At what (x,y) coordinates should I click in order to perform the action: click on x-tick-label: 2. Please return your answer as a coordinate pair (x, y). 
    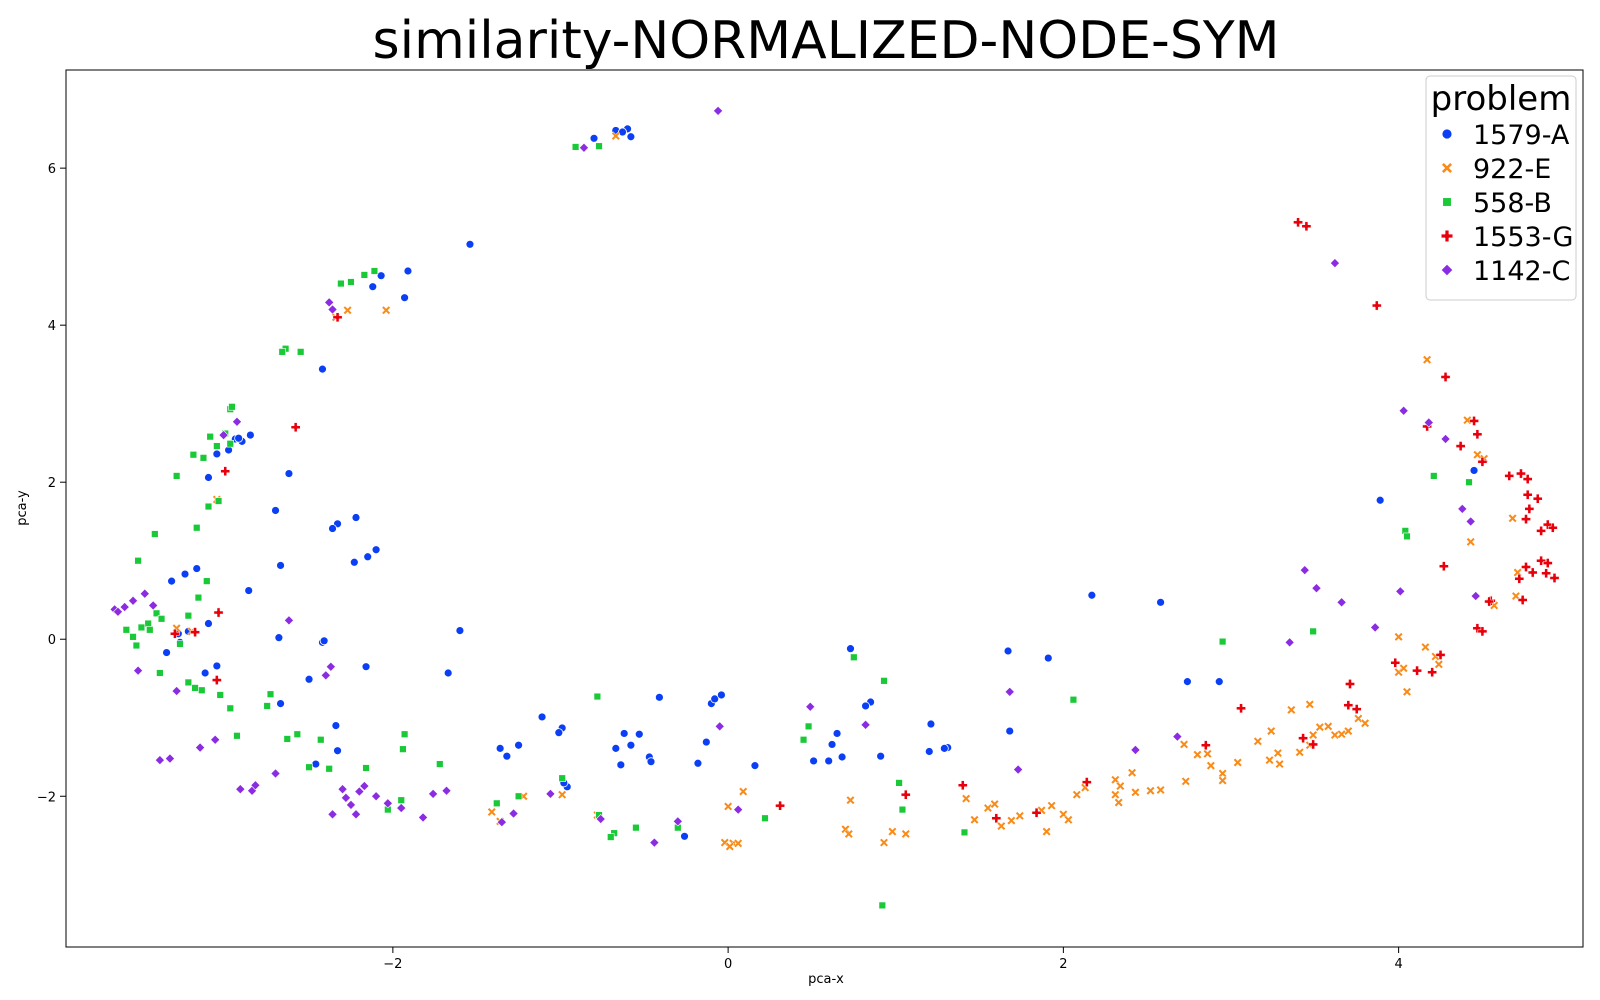
    Looking at the image, I should click on (1063, 964).